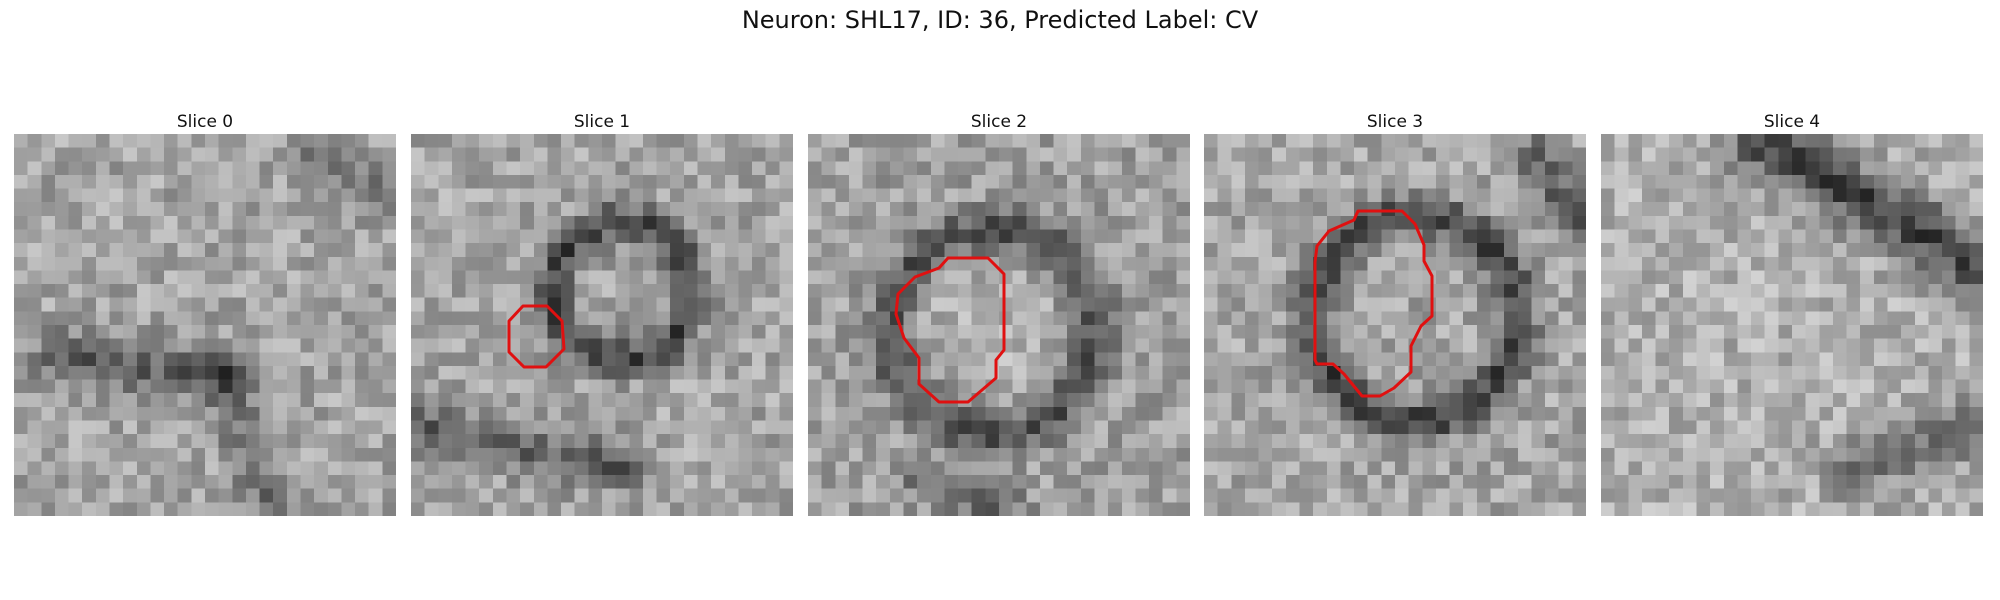 The height and width of the screenshot is (600, 2000). I want to click on slice-title: Slice 1, so click(602, 122).